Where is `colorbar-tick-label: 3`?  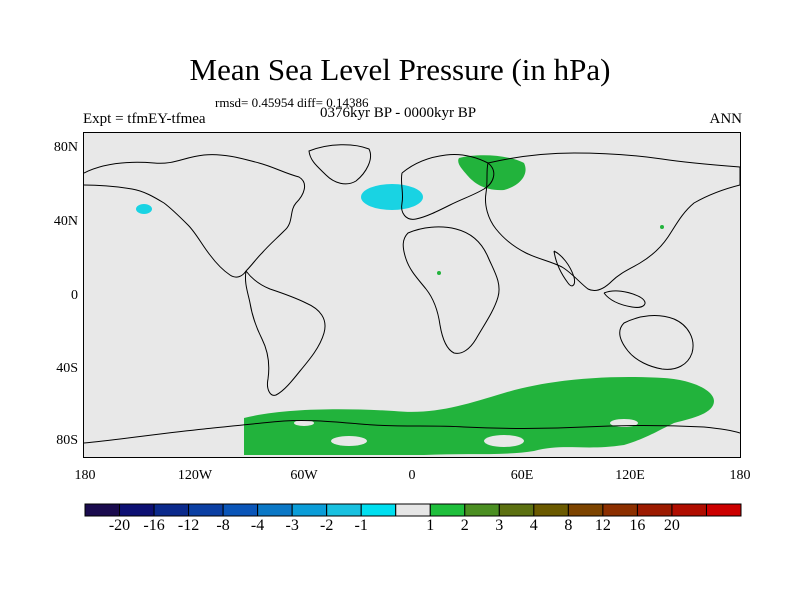 colorbar-tick-label: 3 is located at coordinates (499, 525).